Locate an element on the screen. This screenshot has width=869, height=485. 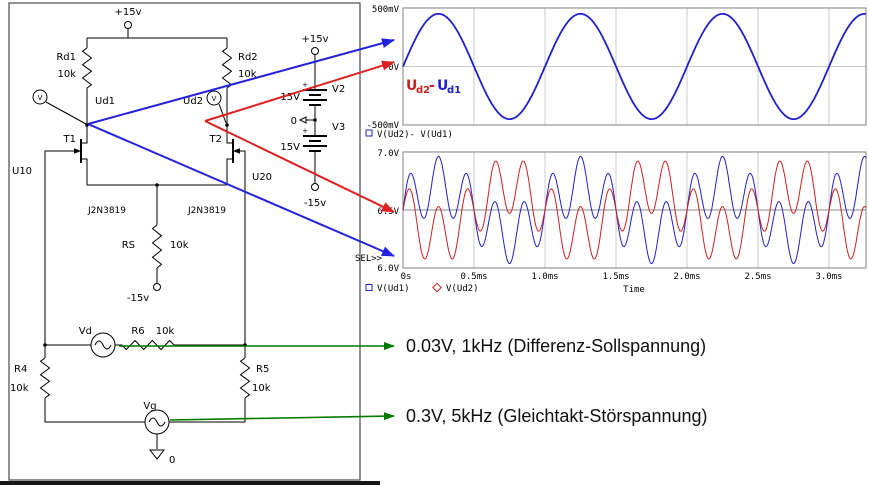
plot-top-ytick-neg500mv: -500mV is located at coordinates (382, 126).